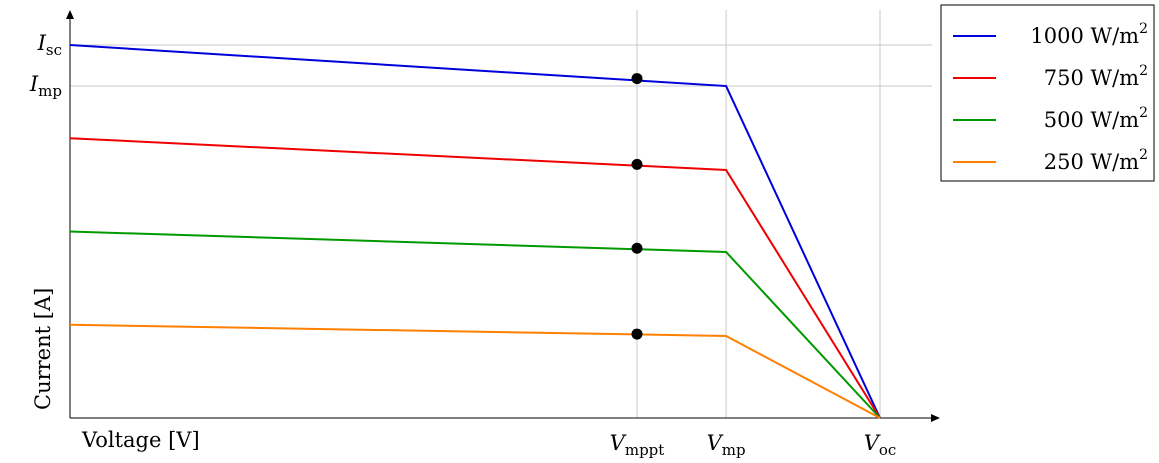  I want to click on x-tick-label-mppt: Vmppt, so click(637, 445).